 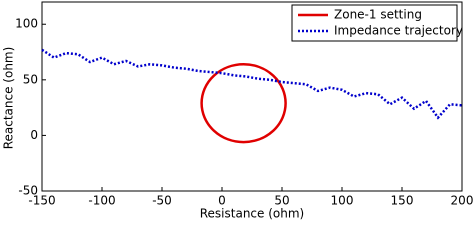 What do you see at coordinates (398, 31) in the screenshot?
I see `legend-label: Impedance trajectory` at bounding box center [398, 31].